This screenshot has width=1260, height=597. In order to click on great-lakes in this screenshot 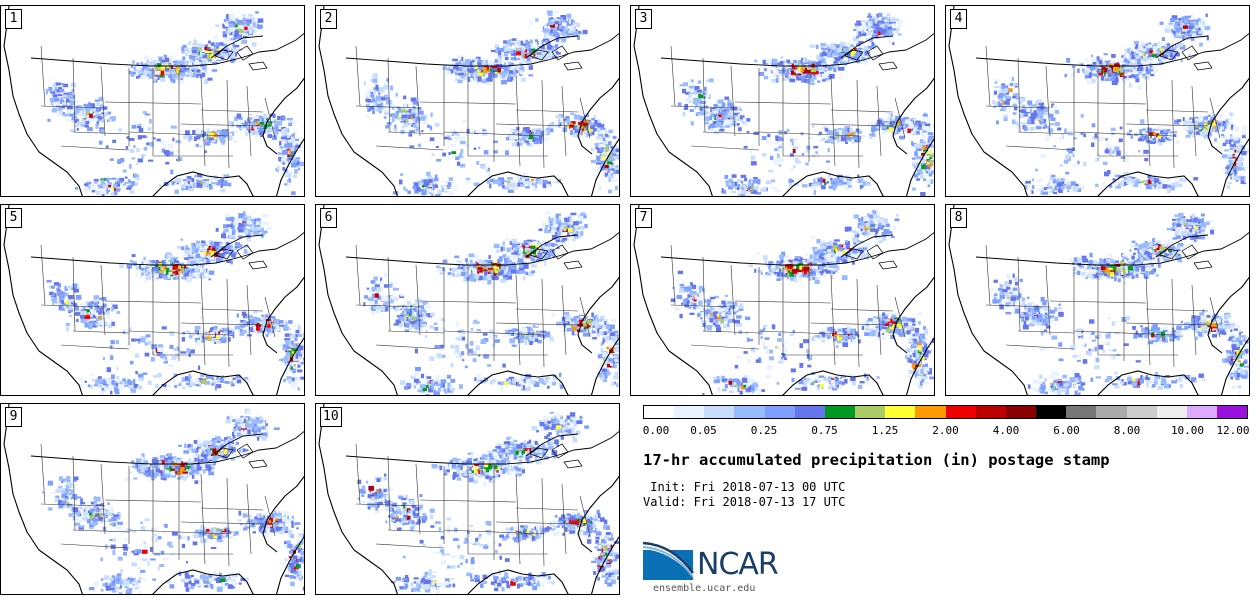, I will do `click(241, 58)`.